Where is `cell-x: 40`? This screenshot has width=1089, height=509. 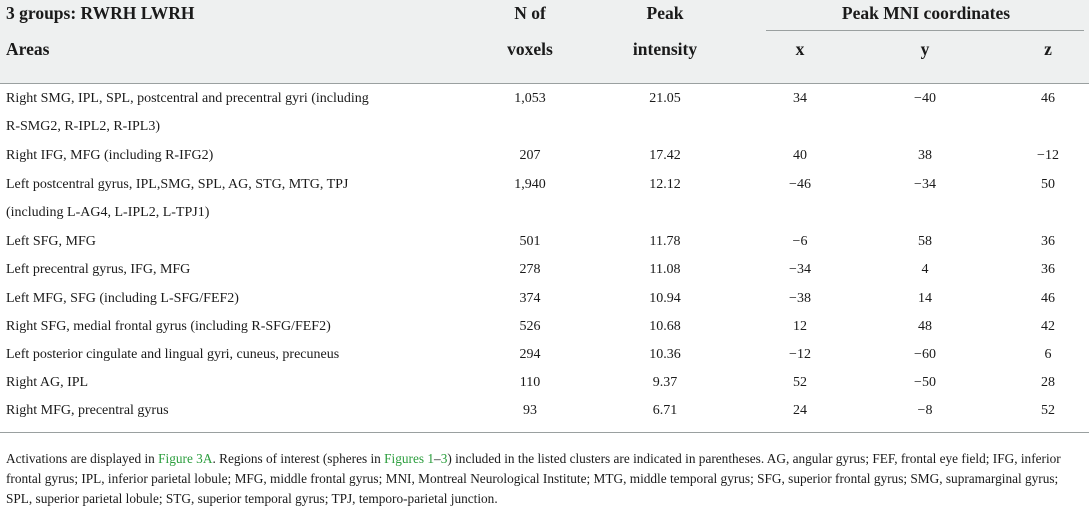
cell-x: 40 is located at coordinates (800, 155).